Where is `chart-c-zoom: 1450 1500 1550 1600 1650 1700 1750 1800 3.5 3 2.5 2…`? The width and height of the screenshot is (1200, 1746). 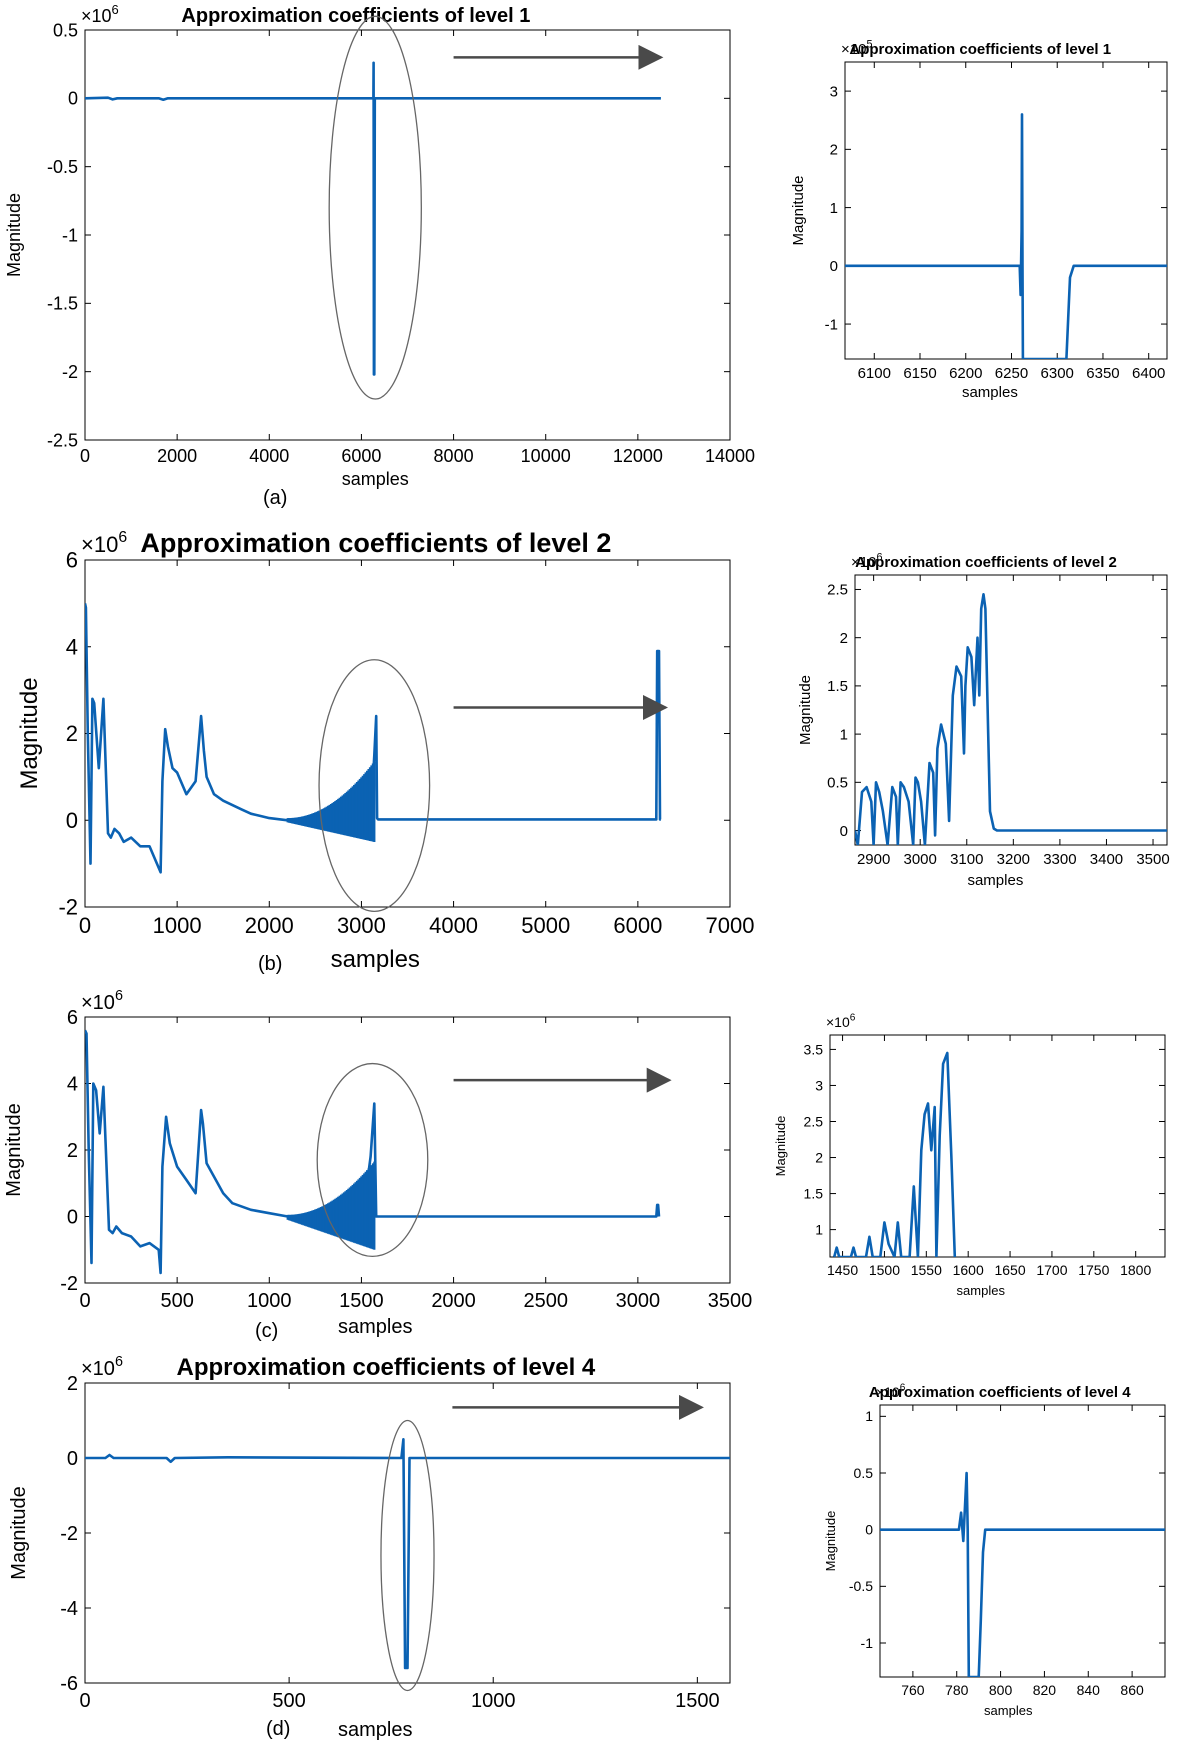
chart-c-zoom: 1450 1500 1550 1600 1650 1700 1750 1800 3.5 3 2.5 2… is located at coordinates (969, 1155).